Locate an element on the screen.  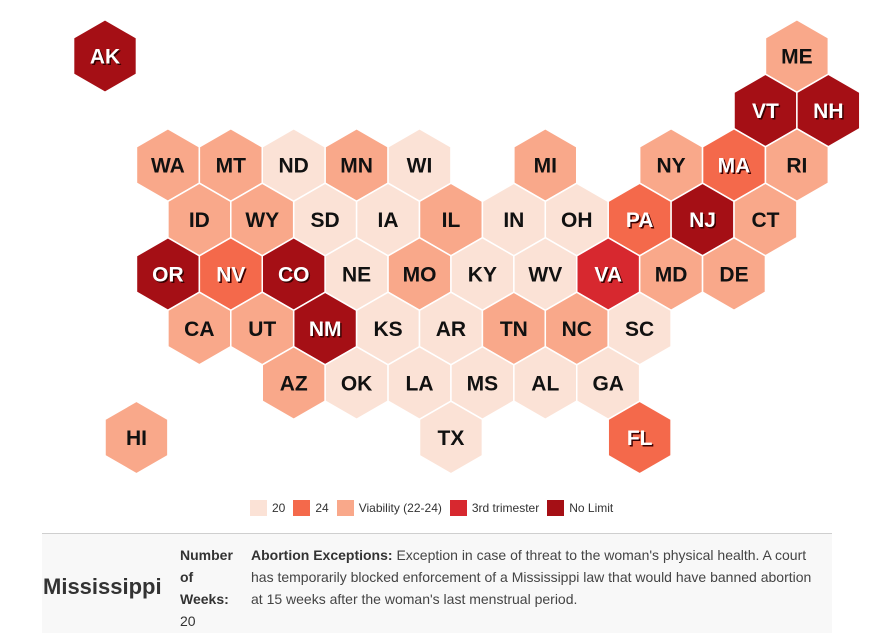
weeks-label-line-2: of is located at coordinates (187, 577).